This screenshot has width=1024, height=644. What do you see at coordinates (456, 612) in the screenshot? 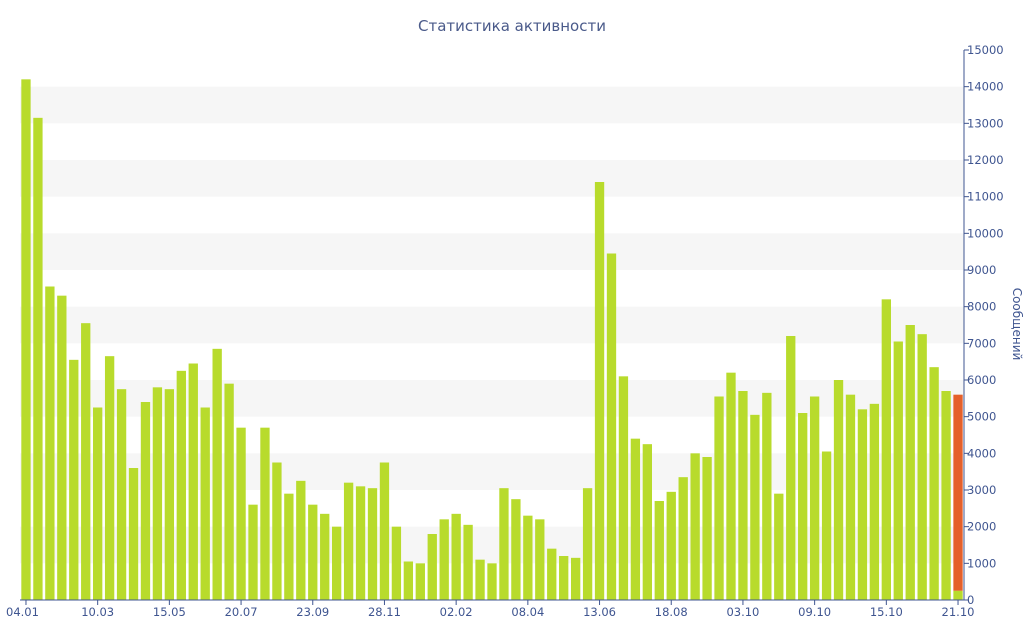
I see `x-tick-label: 02.02` at bounding box center [456, 612].